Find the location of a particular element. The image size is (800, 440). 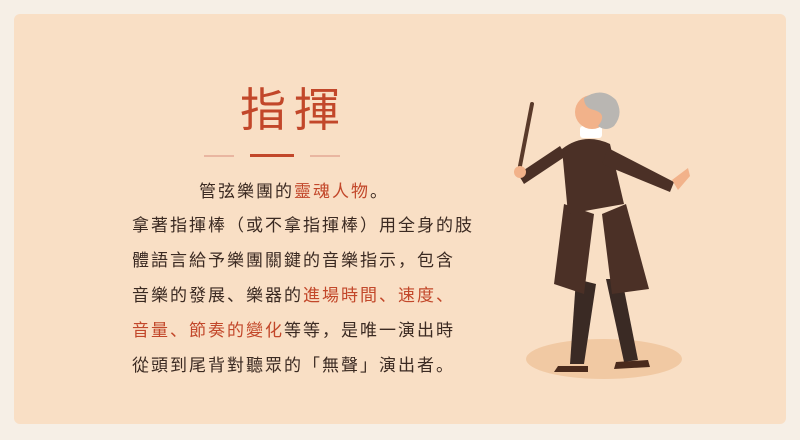

body-line-3: 音樂的發展、樂器的進場時間、速度、 is located at coordinates (312, 293).